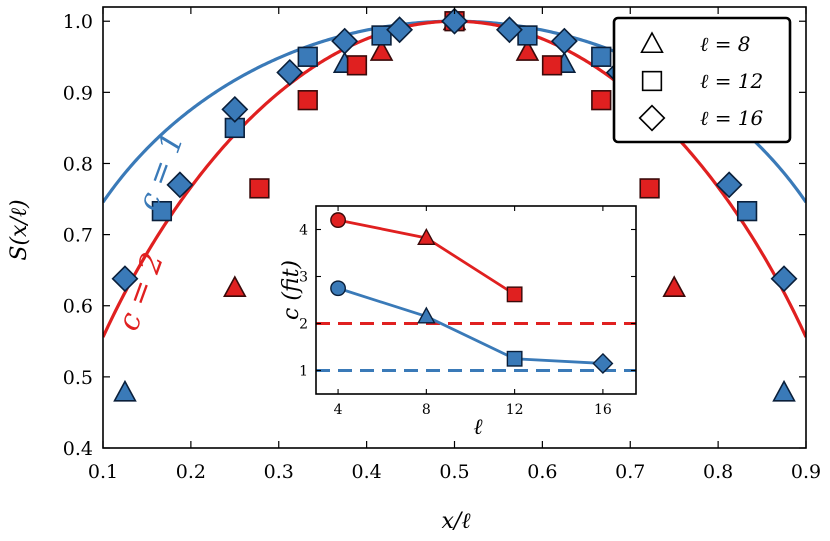  Describe the element at coordinates (725, 44) in the screenshot. I see `legend-label: ℓ = 8` at that location.